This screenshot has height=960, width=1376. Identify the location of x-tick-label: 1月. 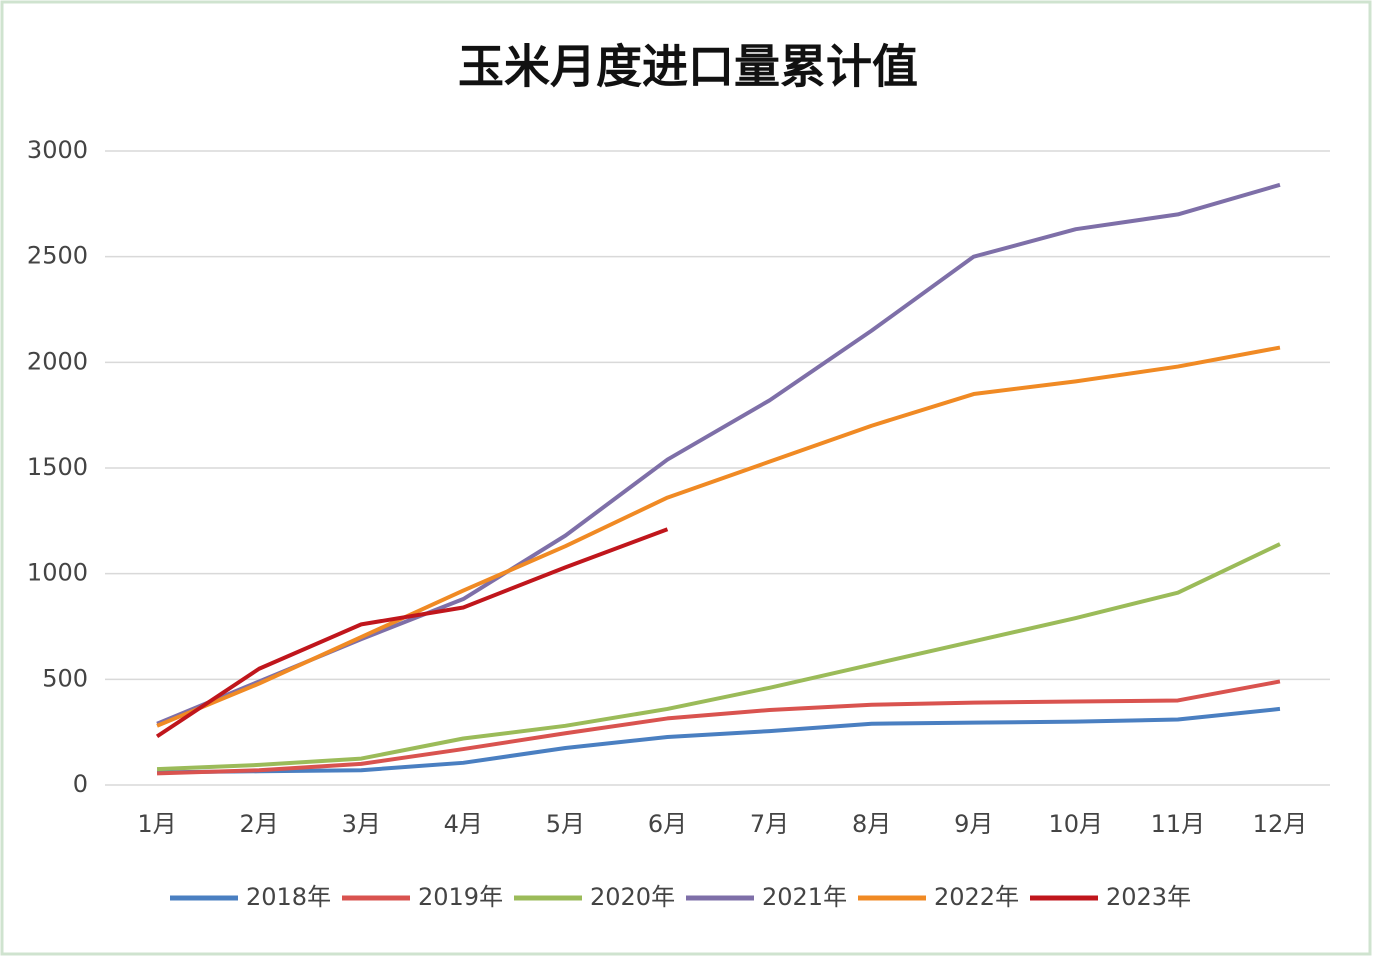
(156, 824).